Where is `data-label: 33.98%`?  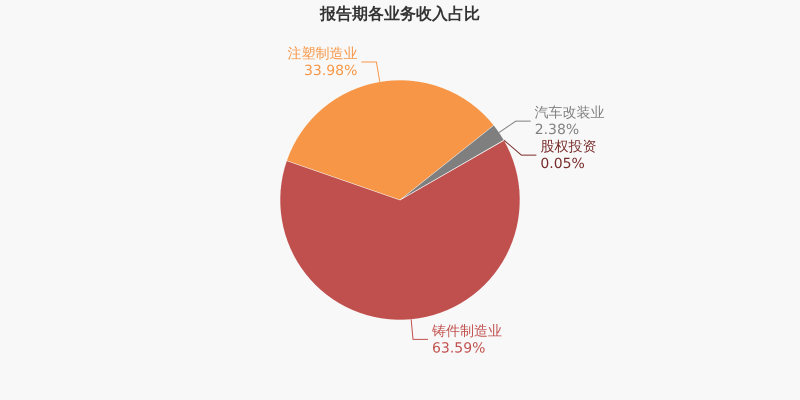
data-label: 33.98% is located at coordinates (331, 71).